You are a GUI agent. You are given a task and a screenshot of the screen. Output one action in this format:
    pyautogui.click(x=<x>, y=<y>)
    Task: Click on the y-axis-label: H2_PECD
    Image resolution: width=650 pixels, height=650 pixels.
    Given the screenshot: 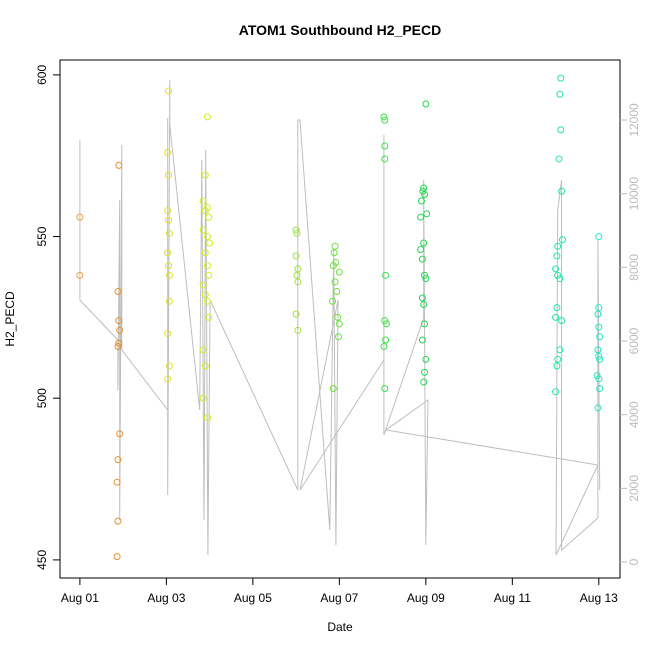 What is the action you would take?
    pyautogui.click(x=10, y=319)
    